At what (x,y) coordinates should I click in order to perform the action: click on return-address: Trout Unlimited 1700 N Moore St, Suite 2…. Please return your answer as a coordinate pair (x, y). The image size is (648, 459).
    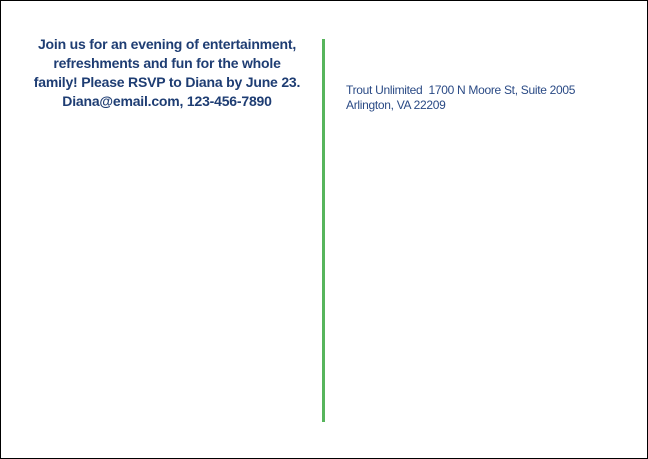
    Looking at the image, I should click on (460, 98).